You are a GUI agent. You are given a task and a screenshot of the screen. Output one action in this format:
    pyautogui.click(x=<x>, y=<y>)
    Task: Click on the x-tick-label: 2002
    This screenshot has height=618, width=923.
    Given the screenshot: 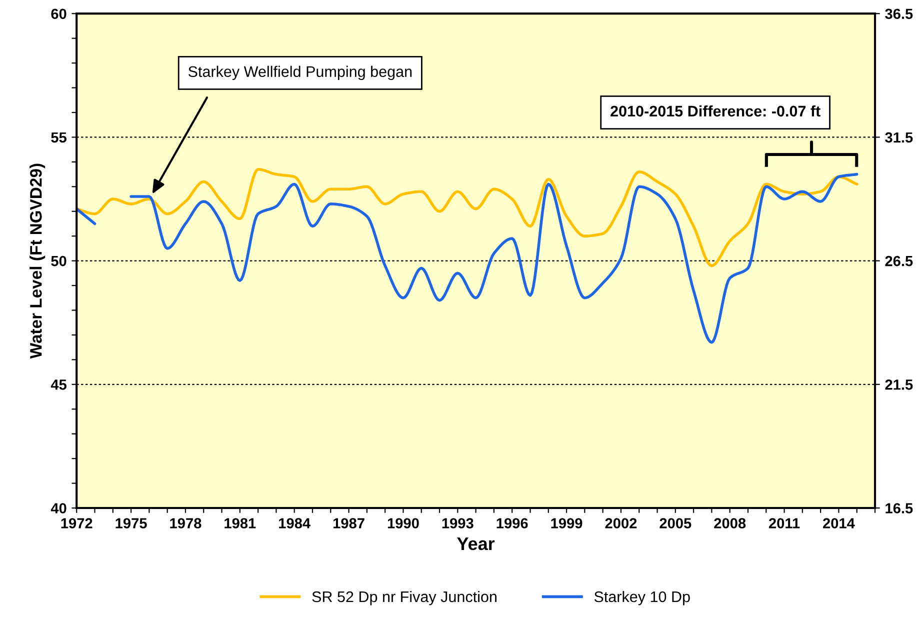 What is the action you would take?
    pyautogui.click(x=621, y=523)
    